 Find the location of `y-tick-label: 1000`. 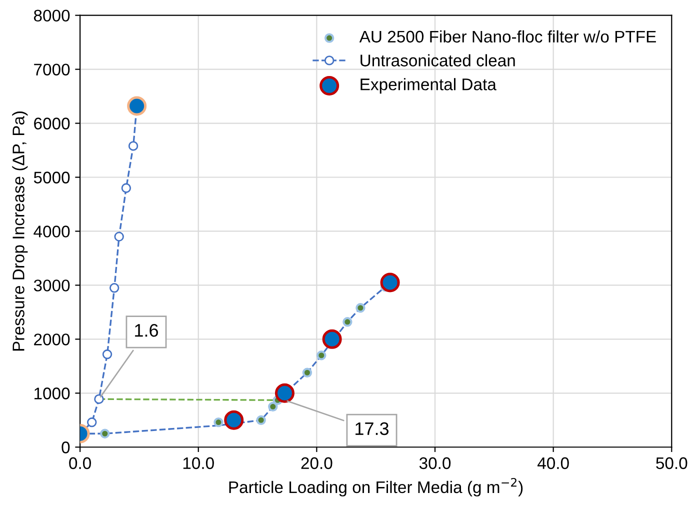

y-tick-label: 1000 is located at coordinates (52, 394).